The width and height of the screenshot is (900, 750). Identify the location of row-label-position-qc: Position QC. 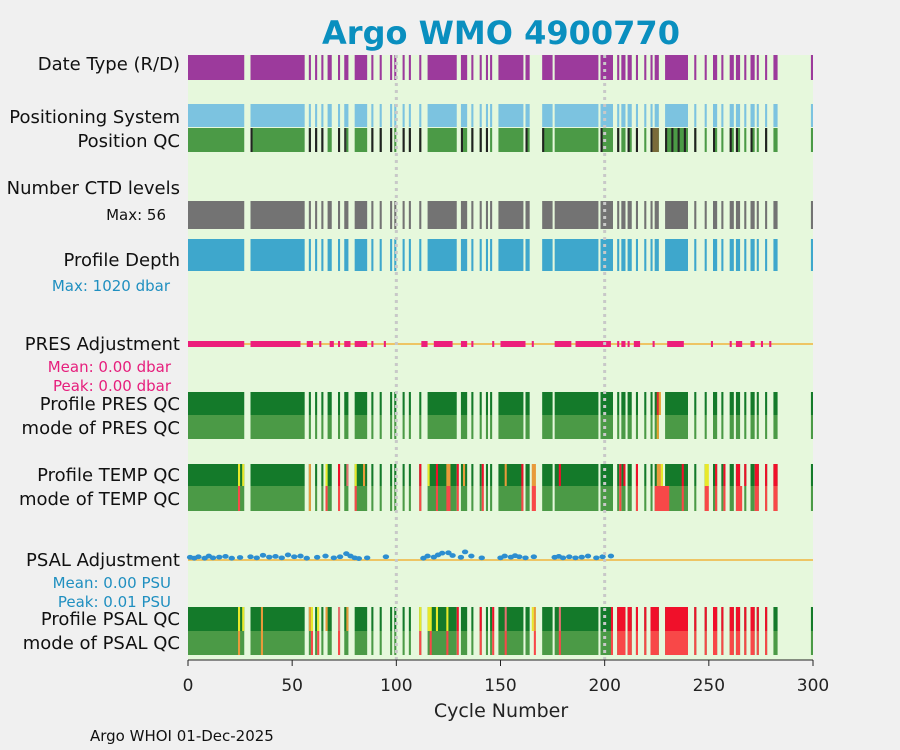
(128, 141).